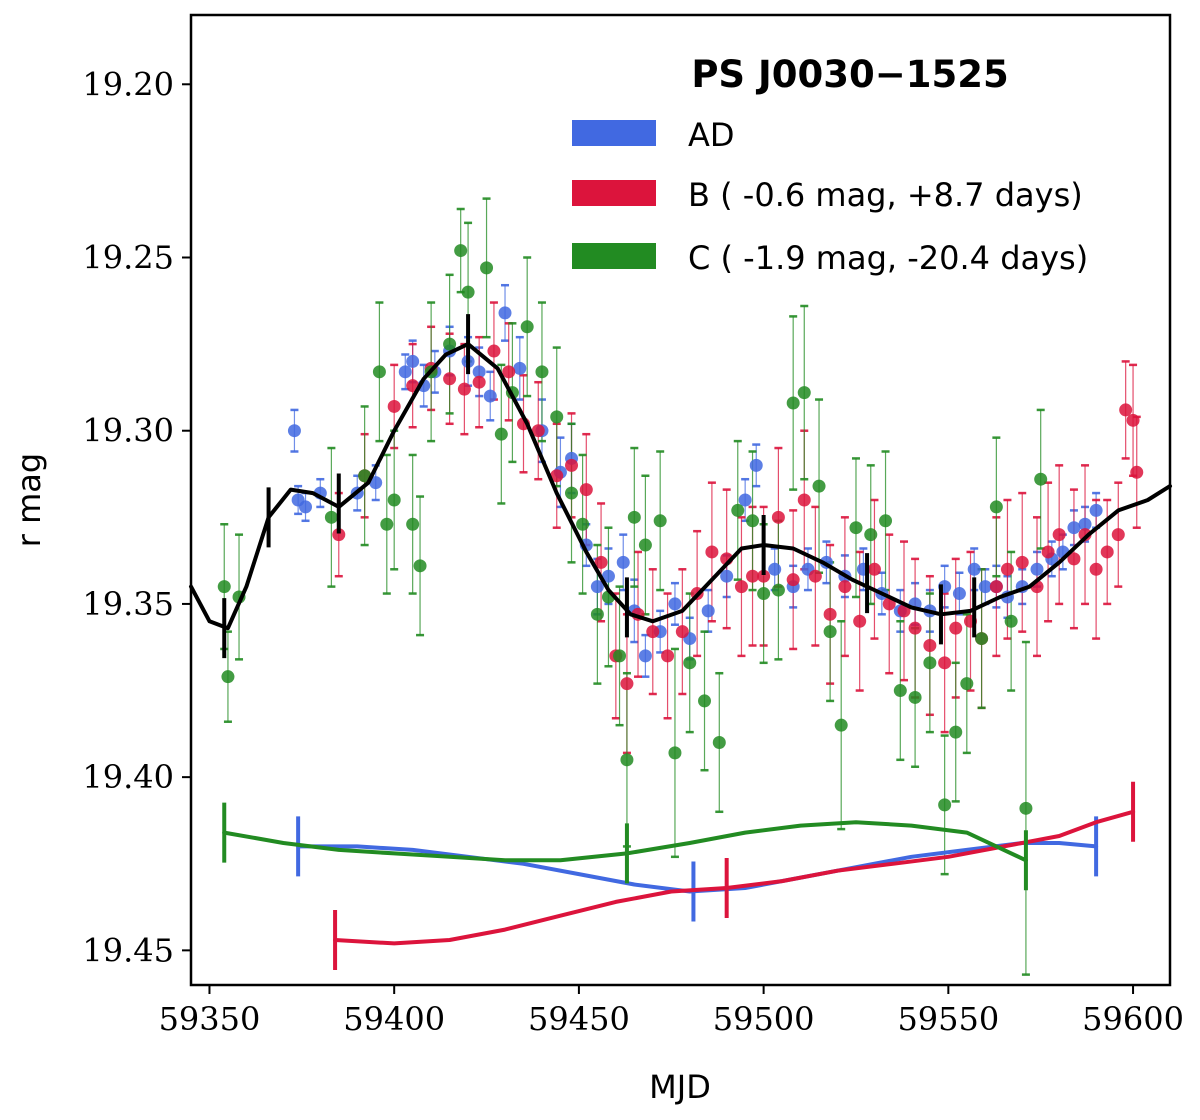 Image resolution: width=1200 pixels, height=1120 pixels. I want to click on legend-swatch-AD, so click(614, 133).